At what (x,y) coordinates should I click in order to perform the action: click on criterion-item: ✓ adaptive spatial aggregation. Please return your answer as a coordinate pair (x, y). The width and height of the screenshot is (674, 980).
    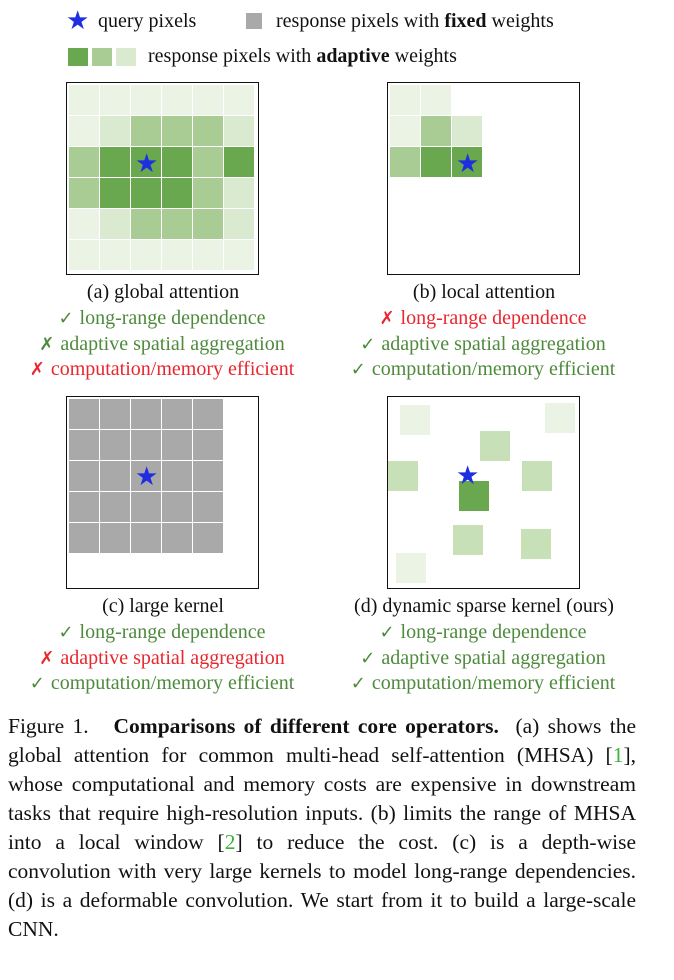
    Looking at the image, I should click on (483, 344).